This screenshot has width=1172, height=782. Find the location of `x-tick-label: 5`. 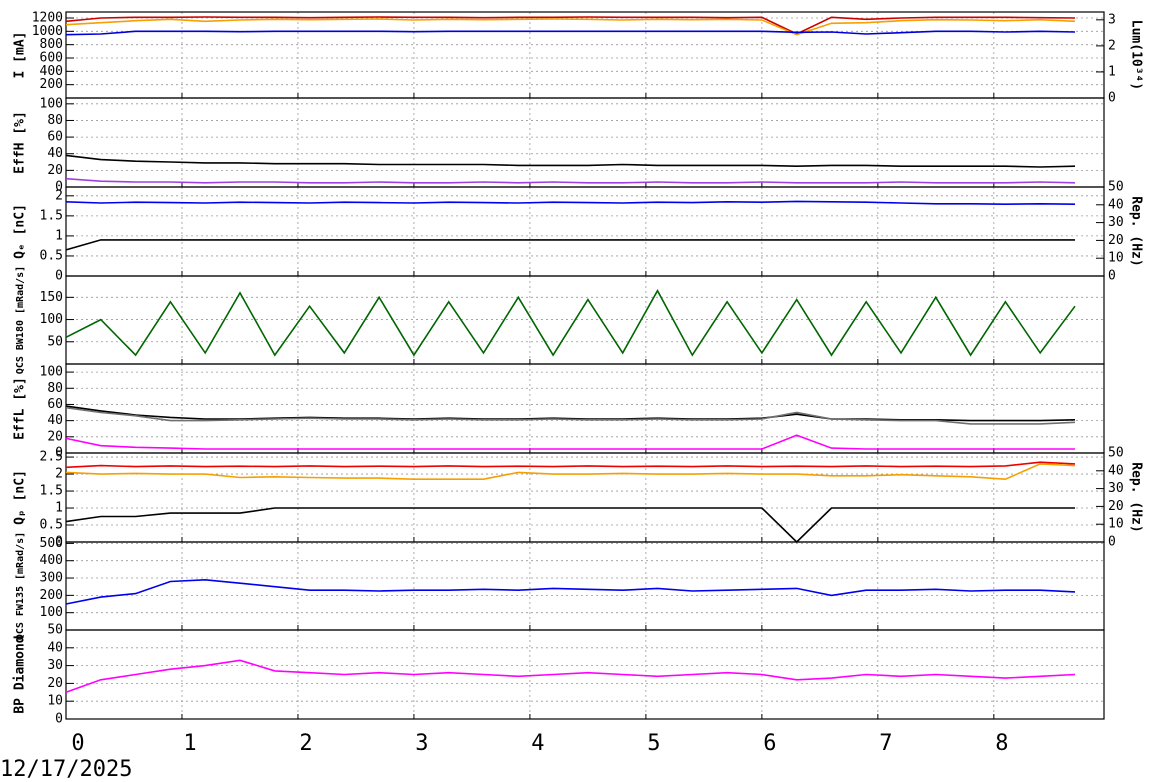

x-tick-label: 5 is located at coordinates (653, 743).